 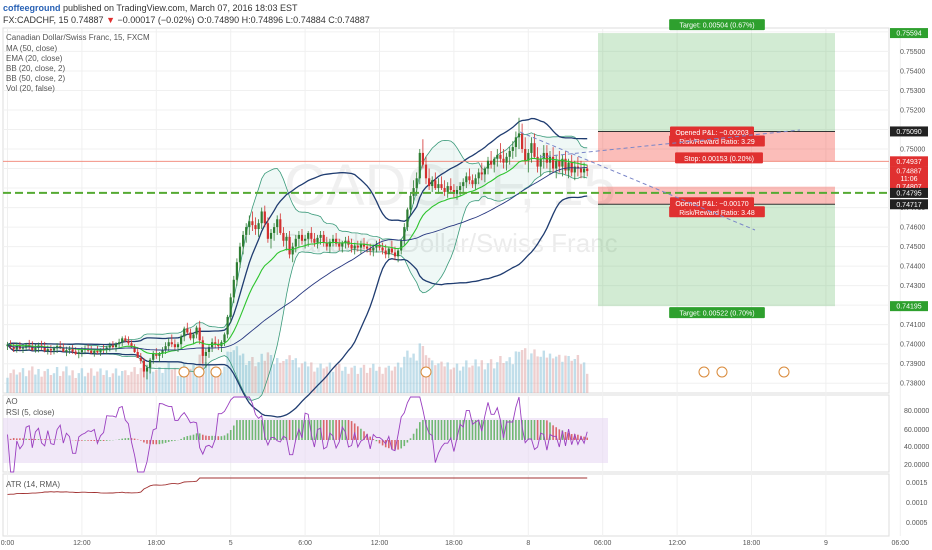 I want to click on price-tick: 0.74500, so click(x=912, y=247).